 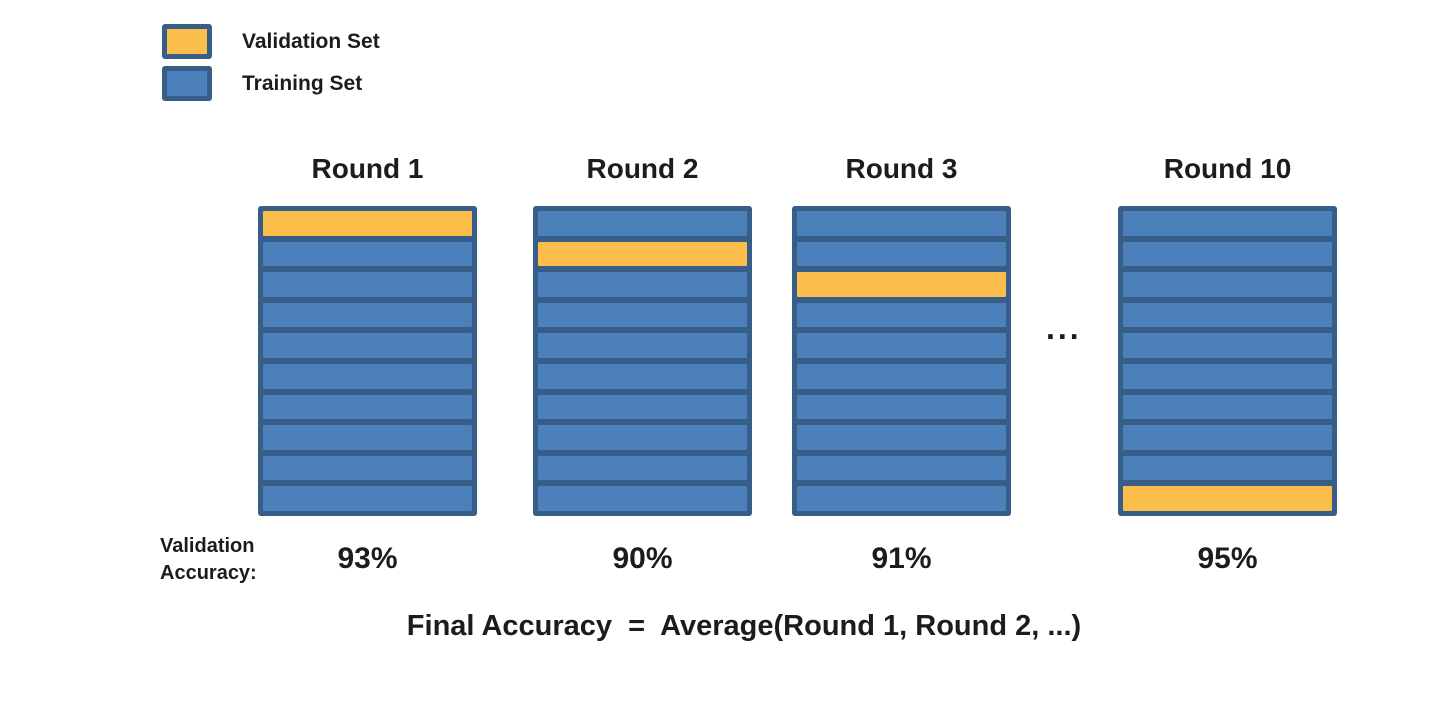 I want to click on round-column-2: Round 2 90%, so click(x=642, y=363).